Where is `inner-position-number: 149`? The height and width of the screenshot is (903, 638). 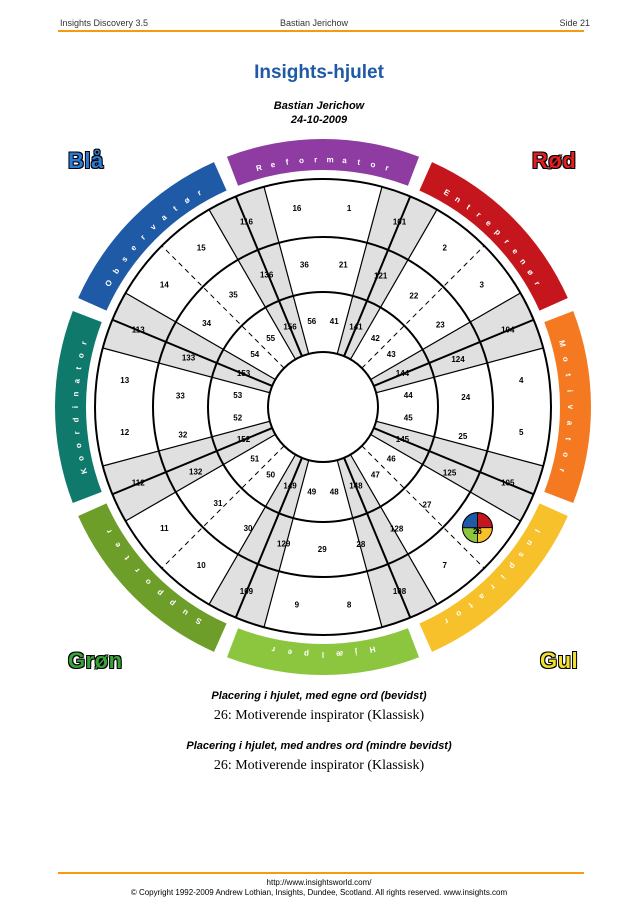
inner-position-number: 149 is located at coordinates (290, 486).